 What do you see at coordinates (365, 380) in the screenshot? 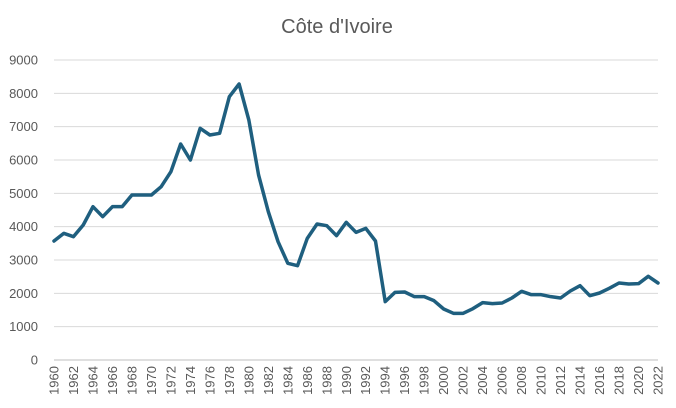
I see `x-tick-label: 1992` at bounding box center [365, 380].